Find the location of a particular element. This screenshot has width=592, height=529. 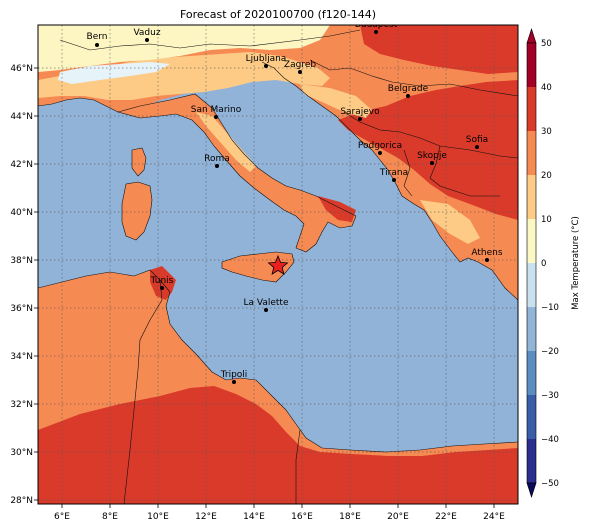

city-sofia: Sofia is located at coordinates (477, 142).